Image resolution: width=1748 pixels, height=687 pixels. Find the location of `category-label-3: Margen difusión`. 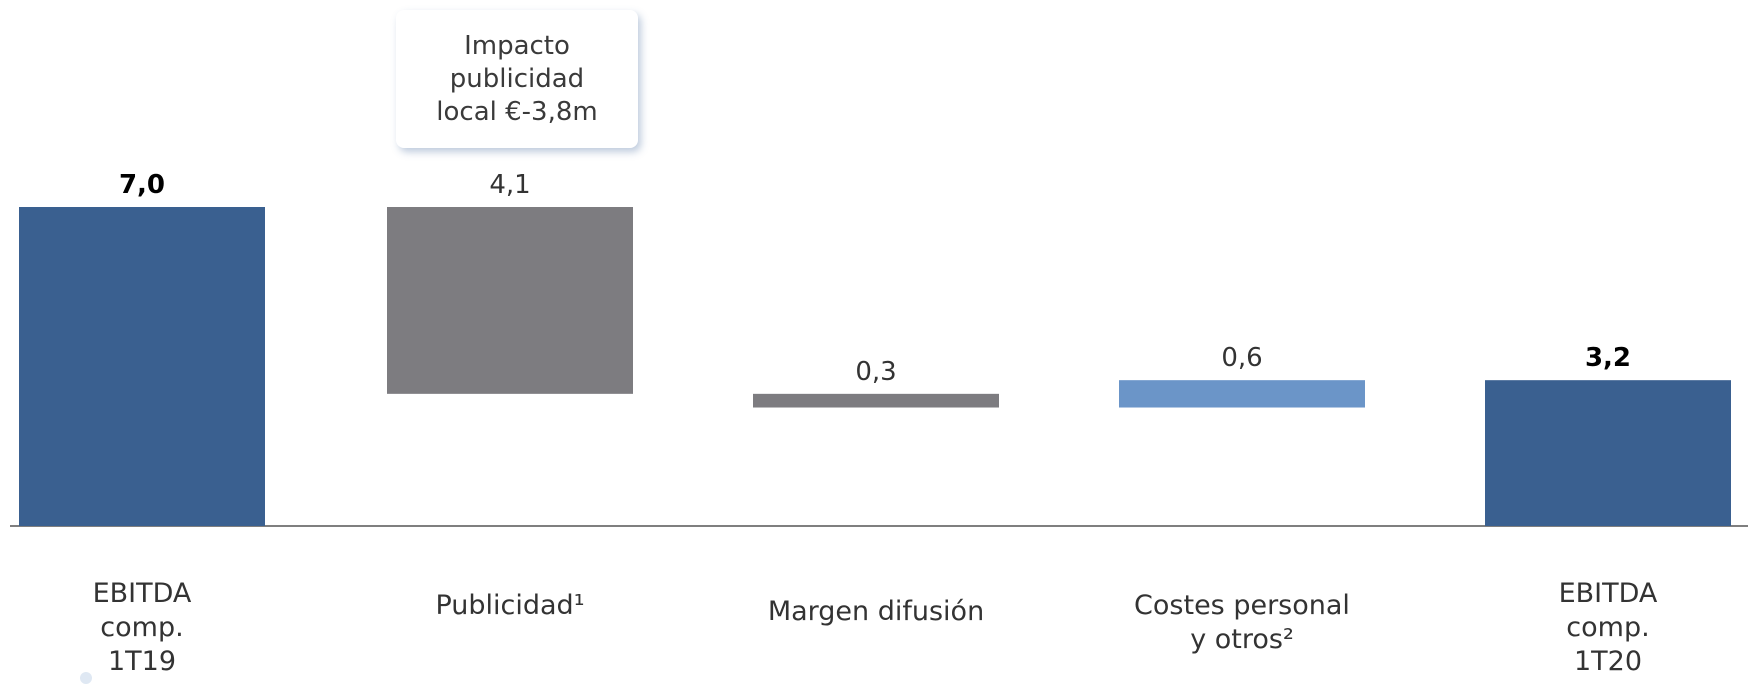

category-label-3: Margen difusión is located at coordinates (876, 611).